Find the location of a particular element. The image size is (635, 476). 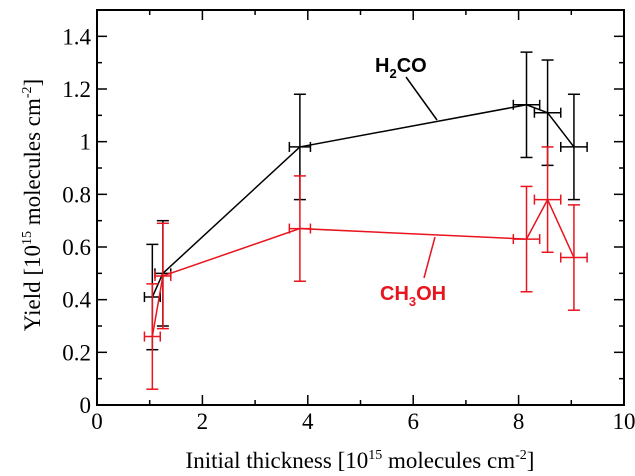

y-tick-label: 0.4 is located at coordinates (76, 300).